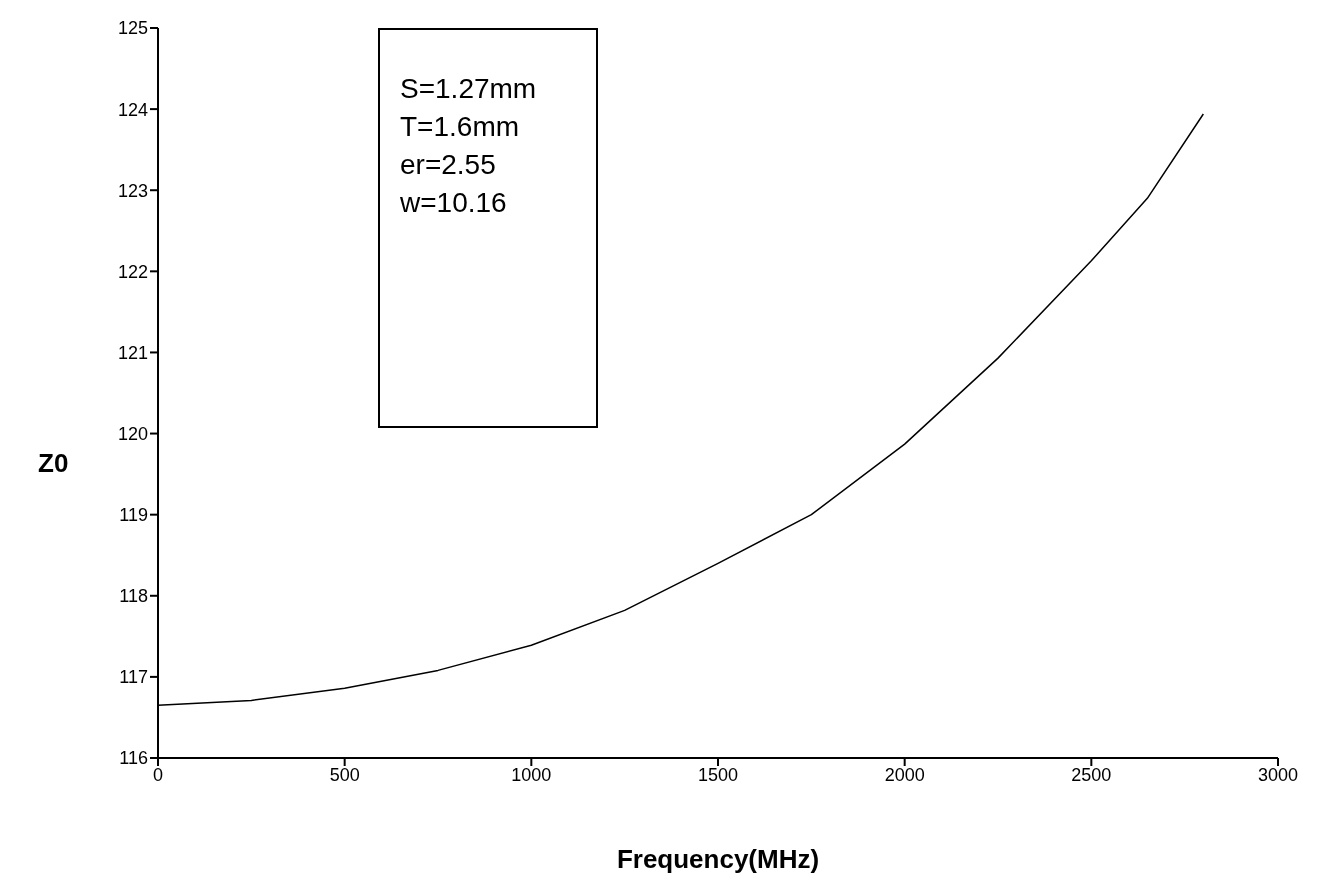 This screenshot has height=896, width=1327. Describe the element at coordinates (904, 774) in the screenshot. I see `x-tick-label: 2000` at that location.